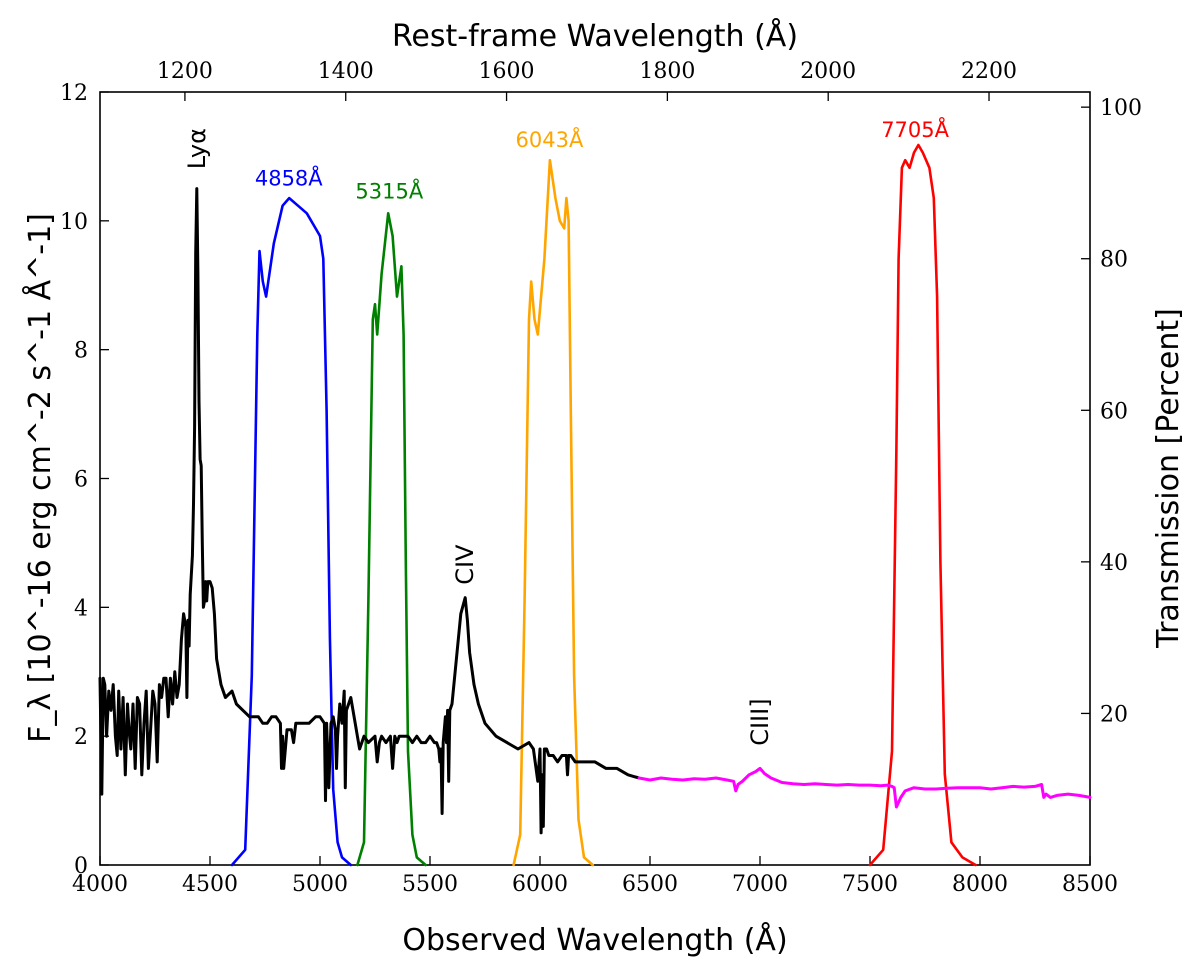 This screenshot has width=1200, height=966. I want to click on y2-axis-ticks: 20 40 60 80 100, so click(1111, 411).